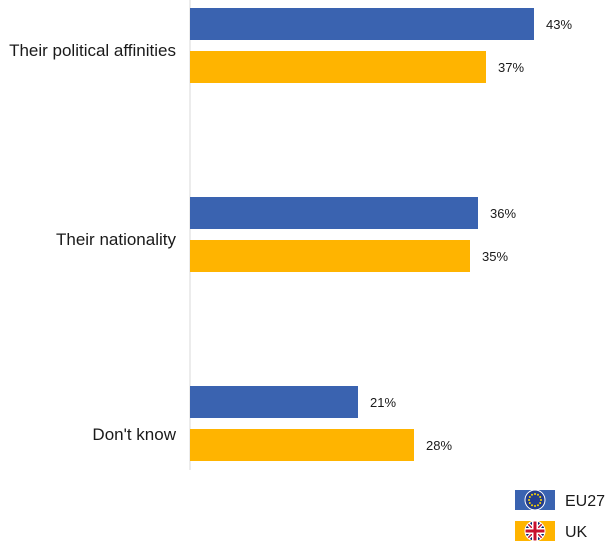  I want to click on value-label-uk-don-t-know: 28%, so click(439, 445).